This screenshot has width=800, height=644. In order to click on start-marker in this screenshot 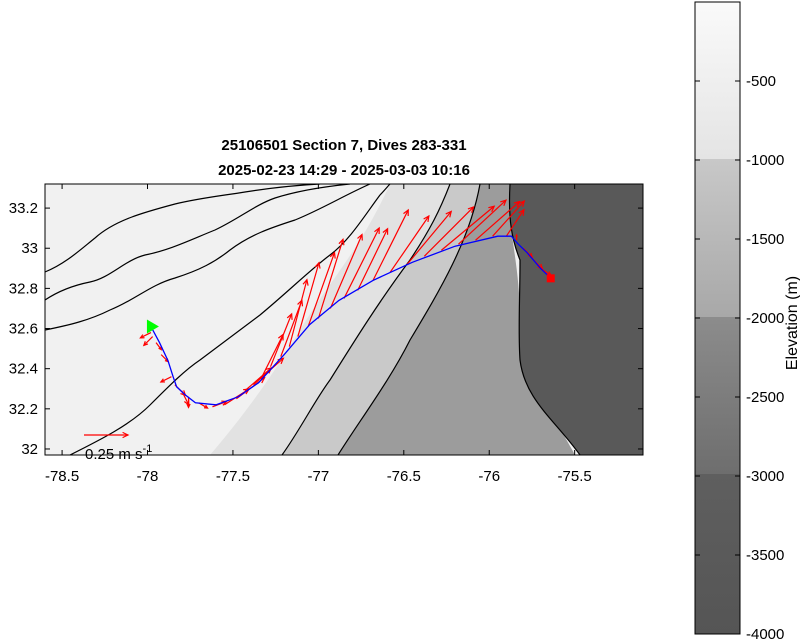, I will do `click(152, 326)`.